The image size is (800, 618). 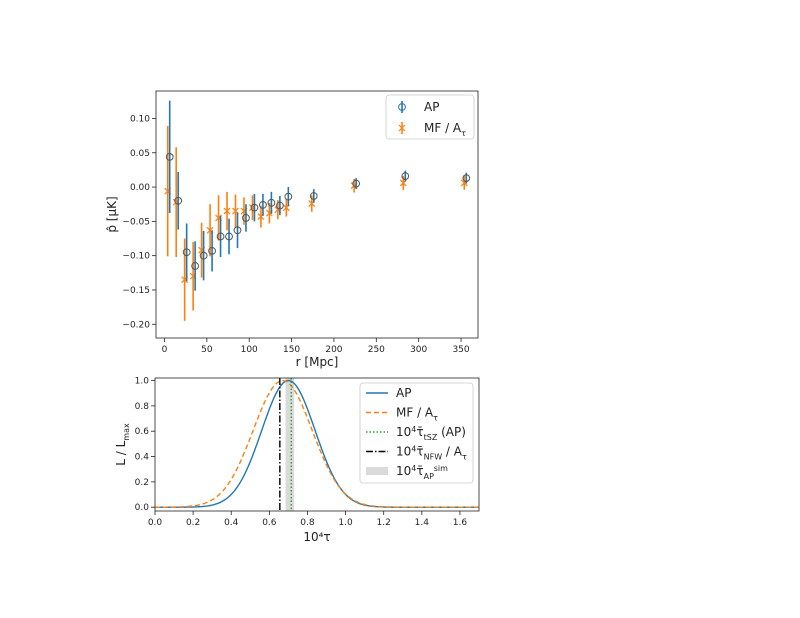 What do you see at coordinates (193, 523) in the screenshot?
I see `x-tick-label: 0.2` at bounding box center [193, 523].